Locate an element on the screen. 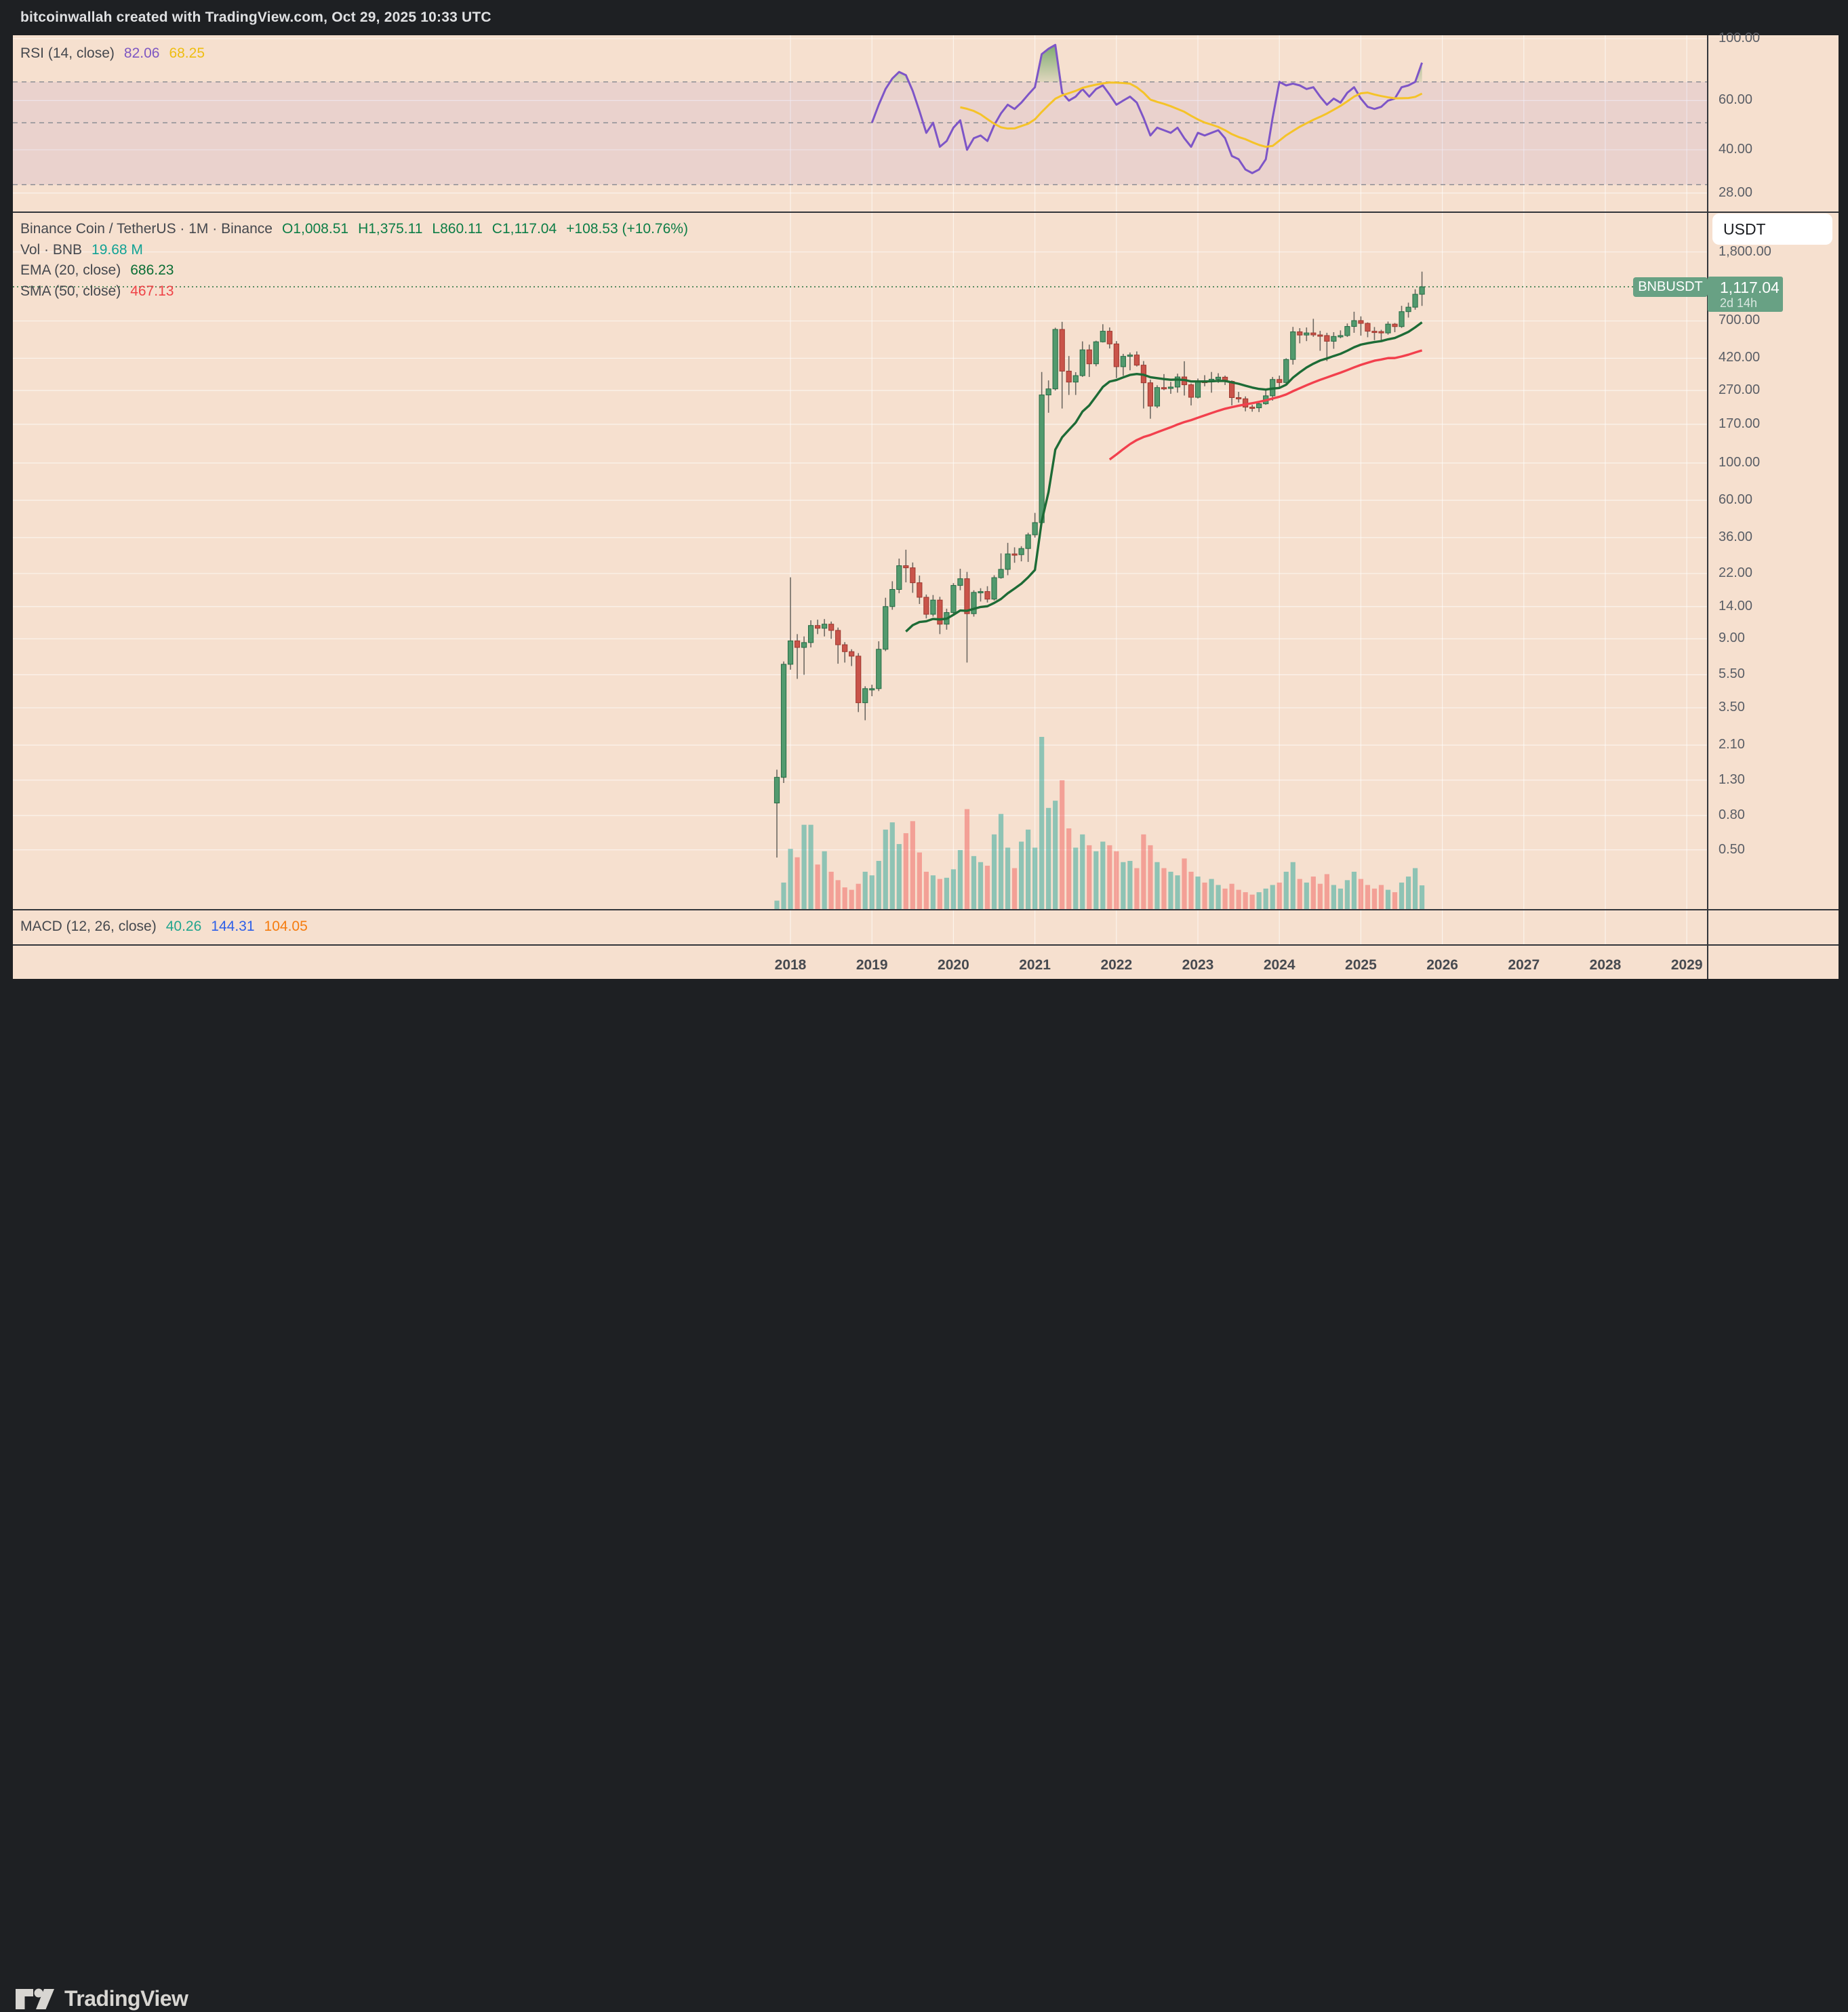 This screenshot has height=2012, width=1848. symbol-price-label: BNBUSDT is located at coordinates (1670, 287).